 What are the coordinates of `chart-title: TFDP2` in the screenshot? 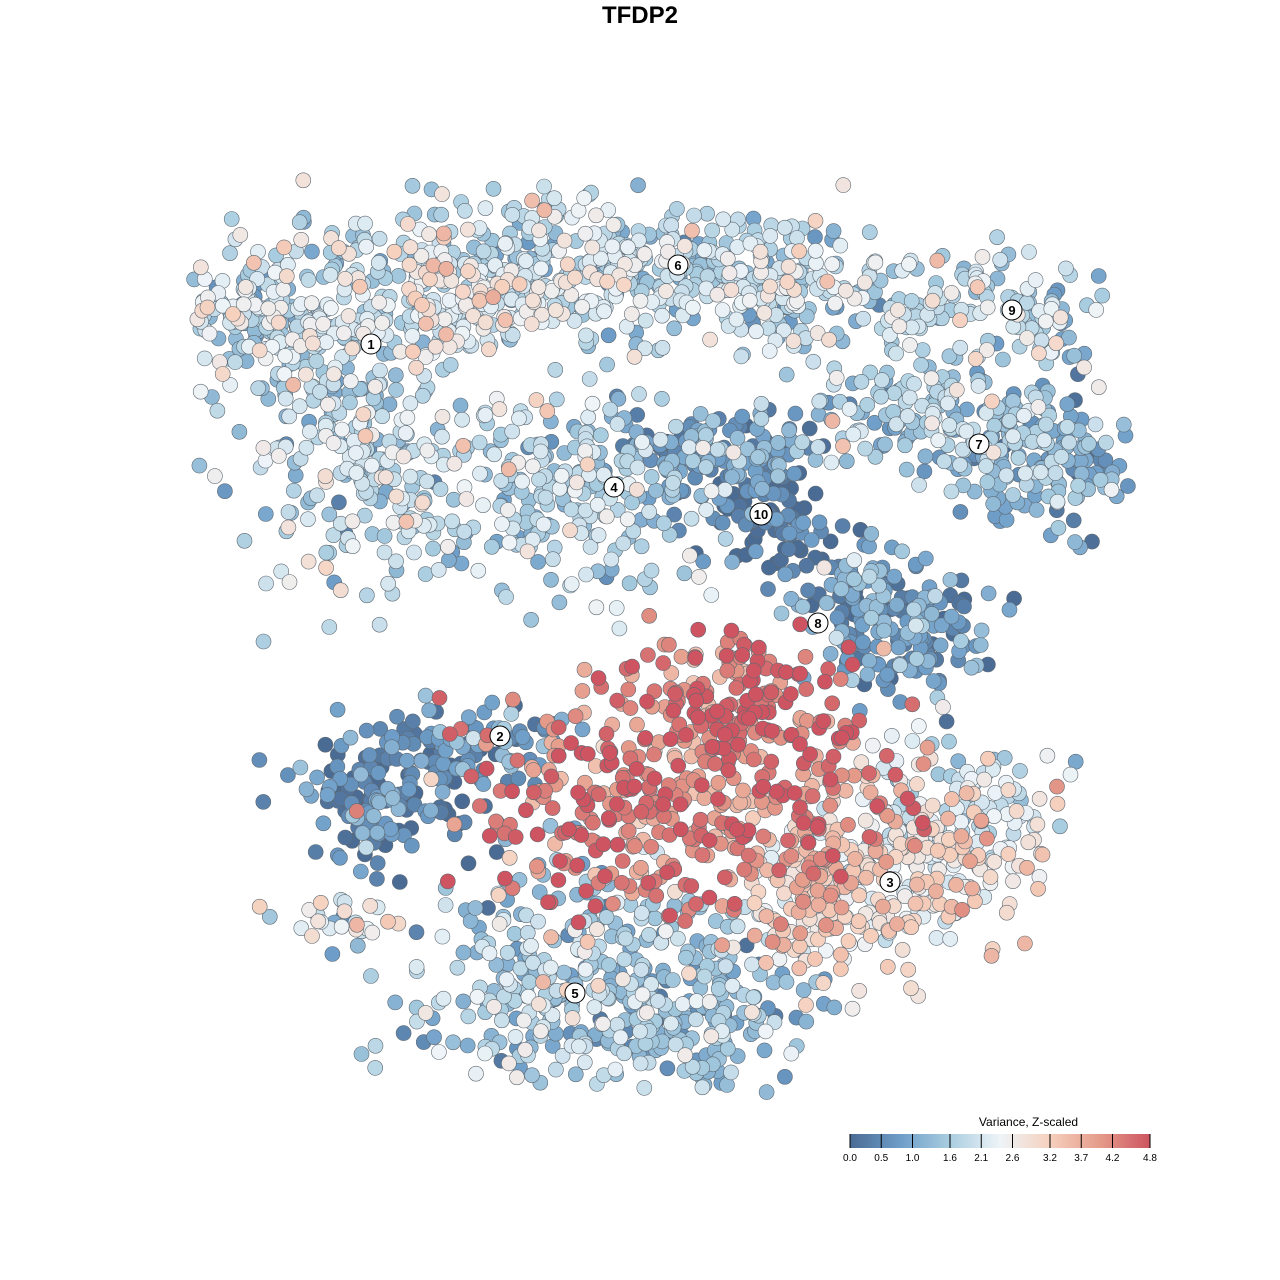 It's located at (639, 15).